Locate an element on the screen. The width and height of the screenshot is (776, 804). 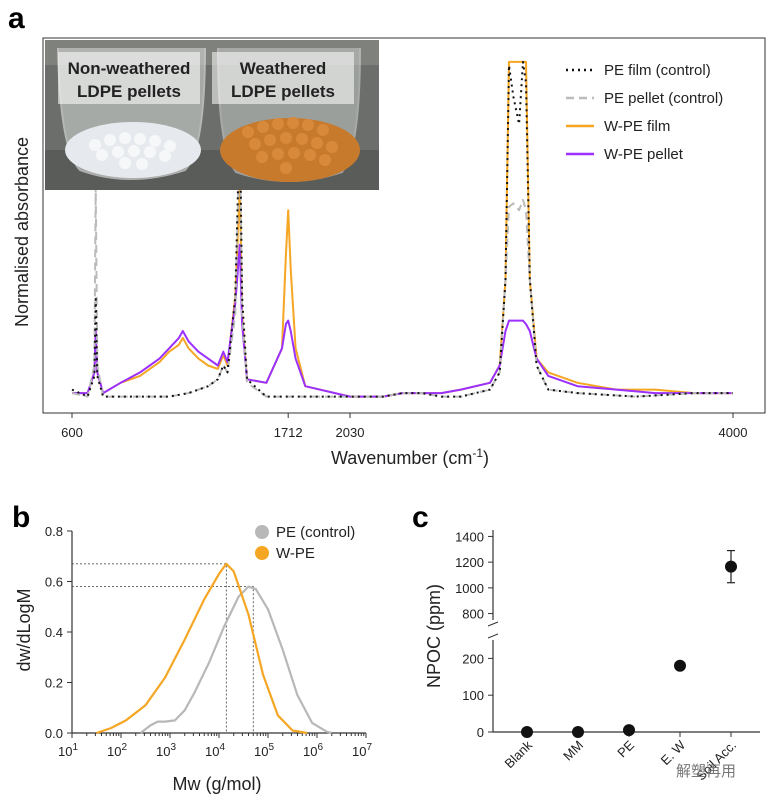
b-xtick-label-4: 10⁵ is located at coordinates (264, 750).